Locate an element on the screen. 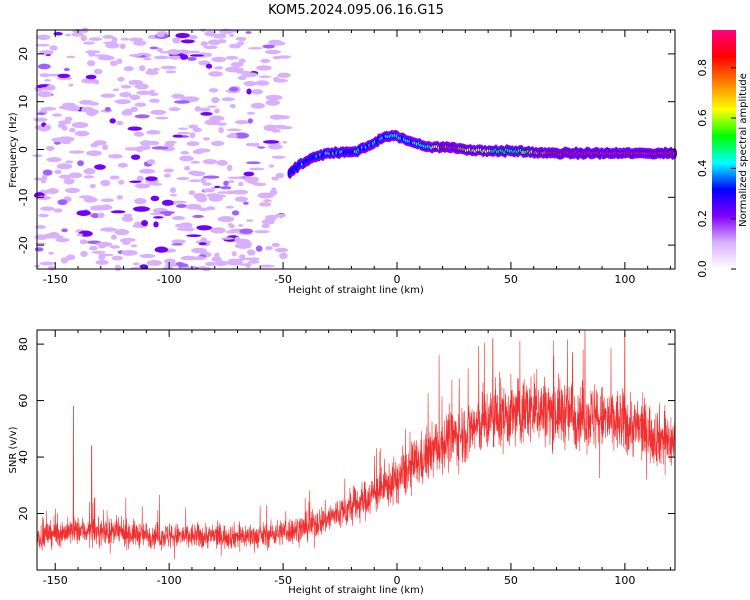  x-tick-label: -150 is located at coordinates (55, 279).